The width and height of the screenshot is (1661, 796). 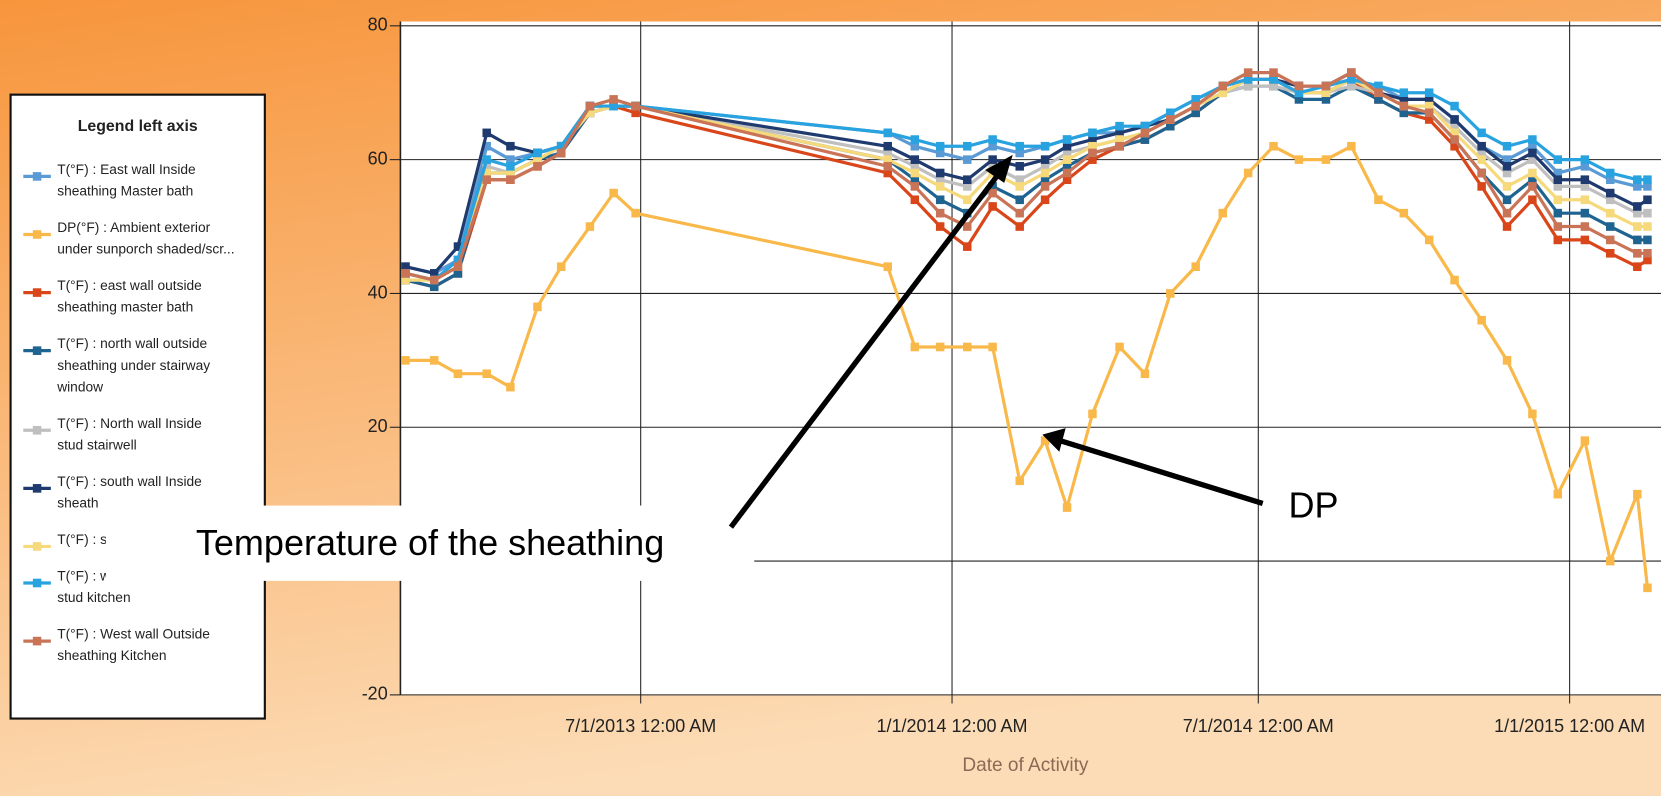 What do you see at coordinates (430, 543) in the screenshot?
I see `annotation-box` at bounding box center [430, 543].